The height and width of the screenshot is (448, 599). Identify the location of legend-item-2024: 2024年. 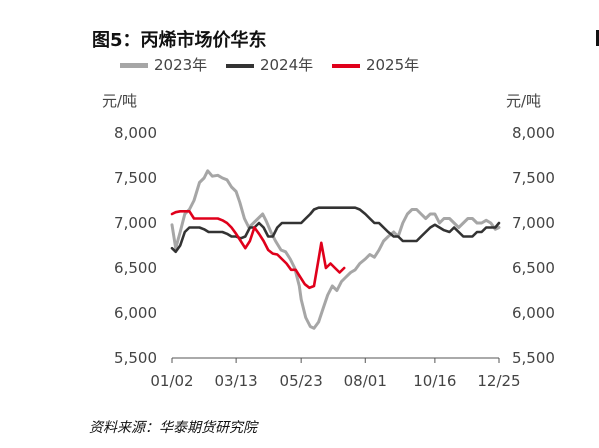
(269, 64).